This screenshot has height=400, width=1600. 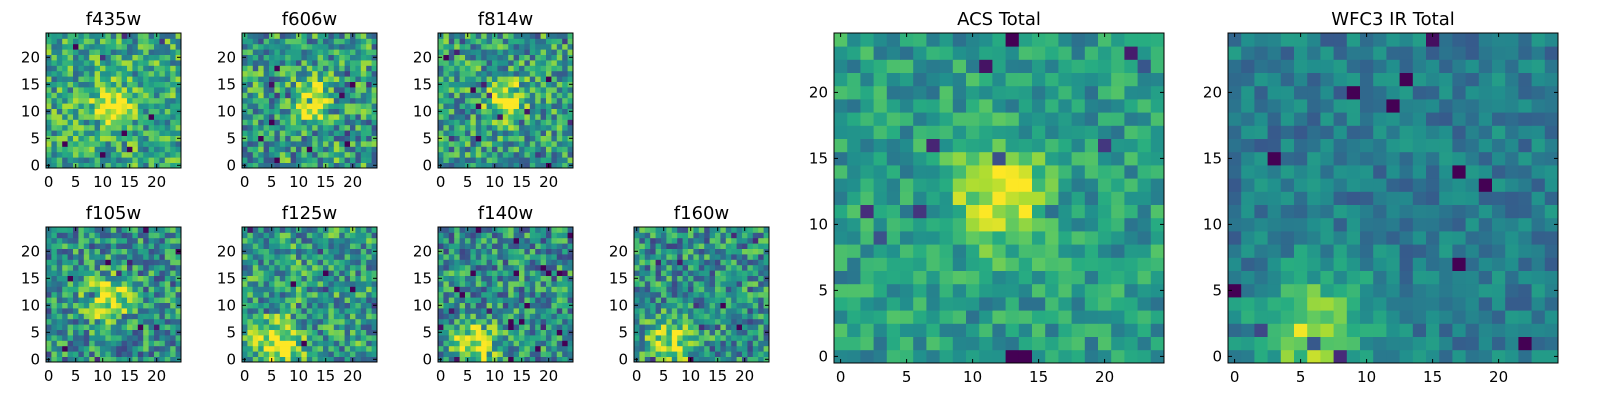 I want to click on y-tick-label: 15, so click(x=422, y=278).